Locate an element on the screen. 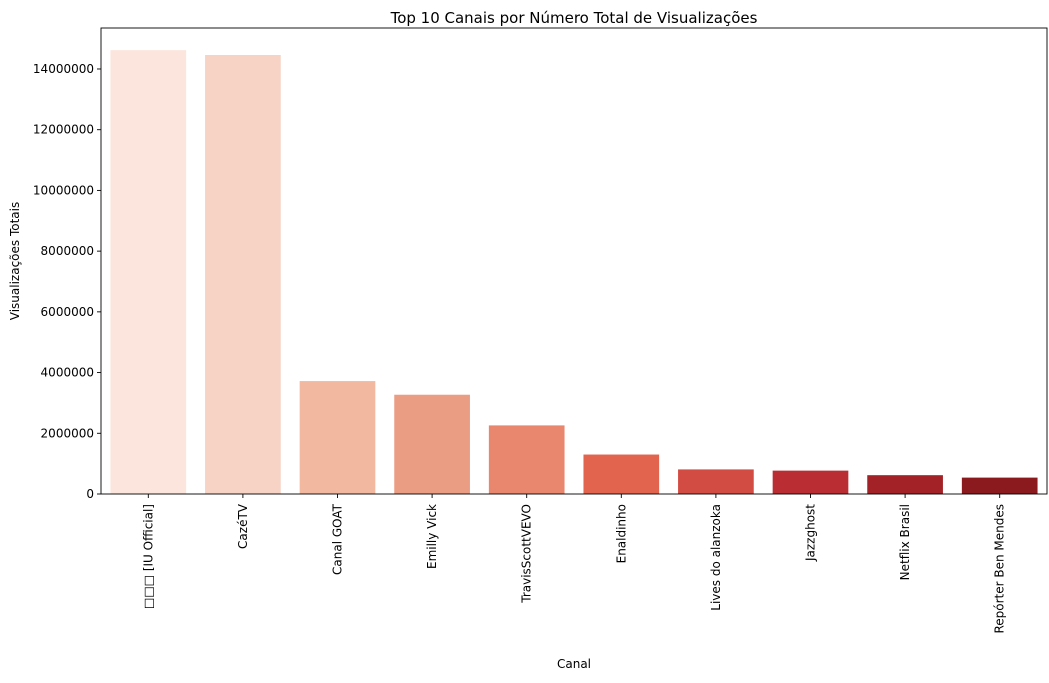 The image size is (1049, 683). x-tick-label-6: Enaldinho is located at coordinates (621, 533).